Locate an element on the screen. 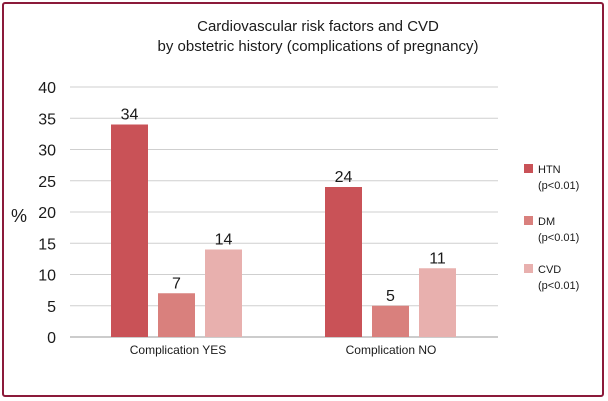  legend-label-dm: DM is located at coordinates (546, 222).